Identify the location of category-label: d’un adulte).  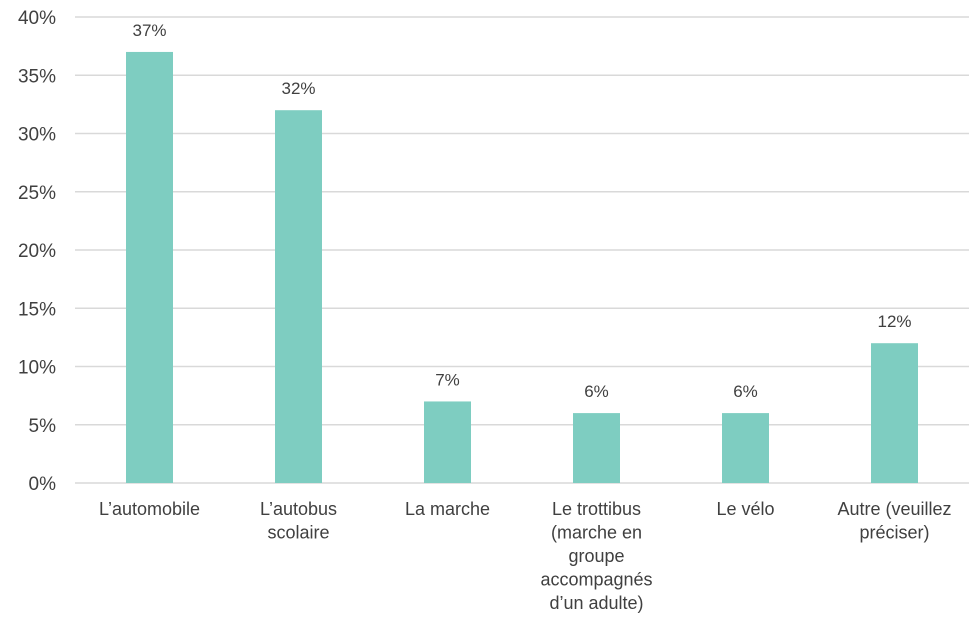
(596, 603).